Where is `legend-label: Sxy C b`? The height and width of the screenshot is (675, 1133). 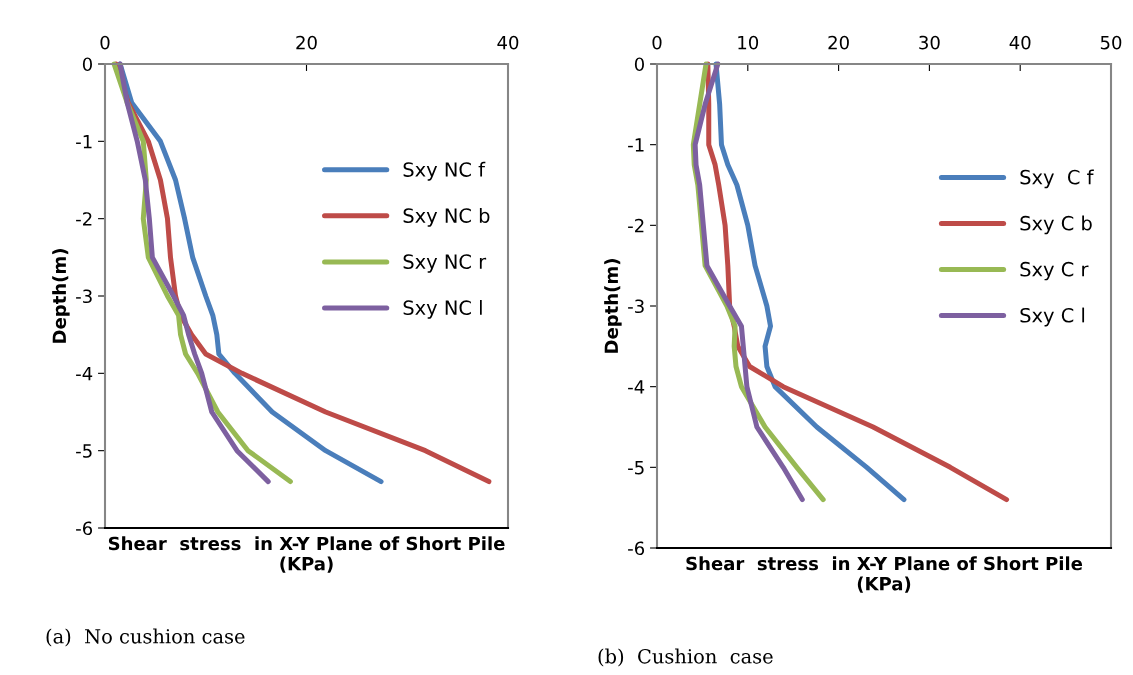
legend-label: Sxy C b is located at coordinates (1056, 225).